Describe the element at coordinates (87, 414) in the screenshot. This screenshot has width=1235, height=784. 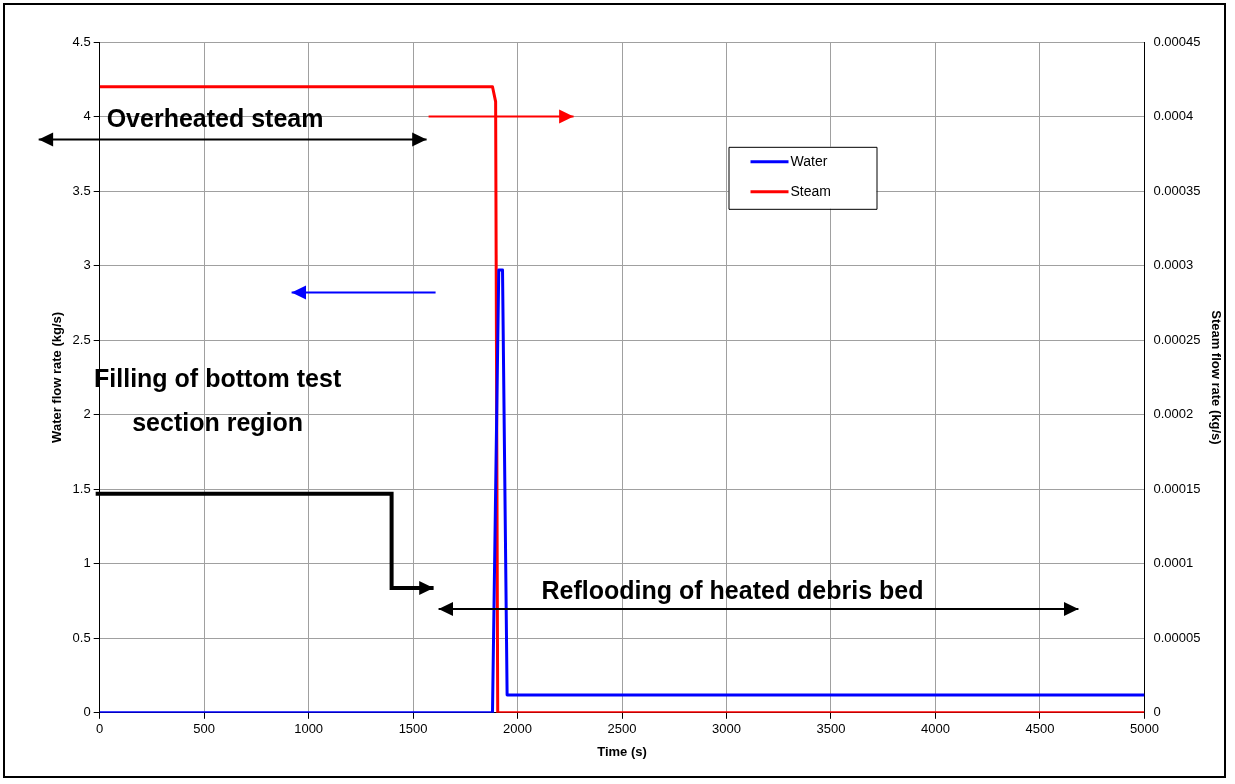
I see `y-tick-label: 2` at that location.